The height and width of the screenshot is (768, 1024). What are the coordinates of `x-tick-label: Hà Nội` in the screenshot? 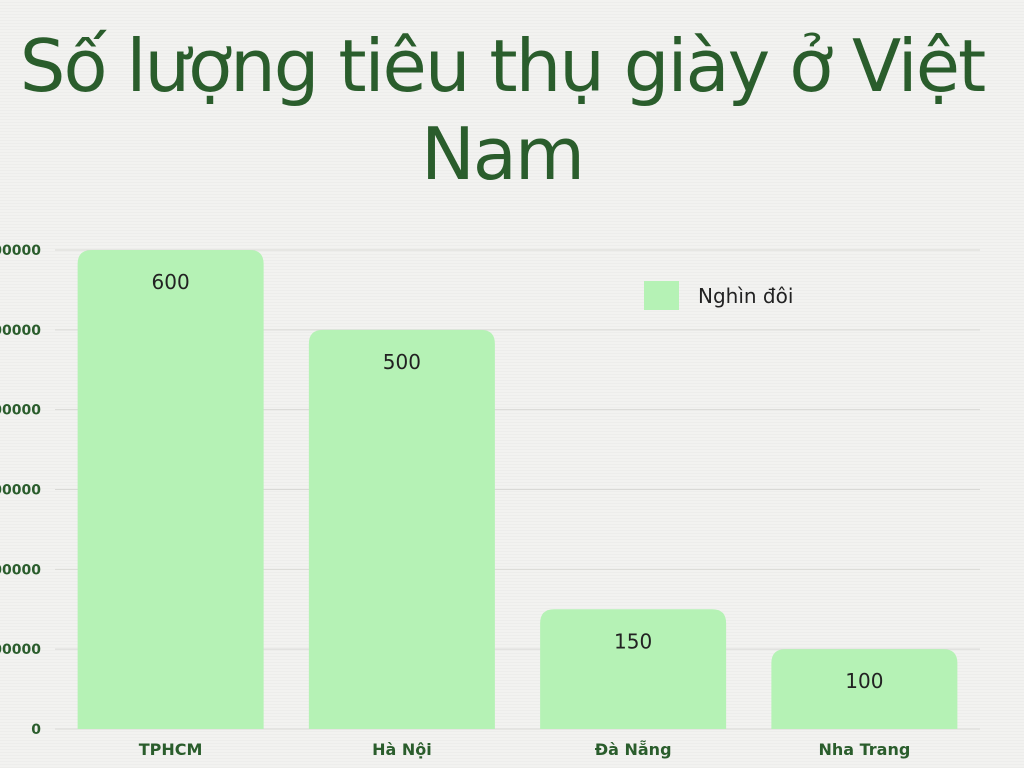 It's located at (402, 749).